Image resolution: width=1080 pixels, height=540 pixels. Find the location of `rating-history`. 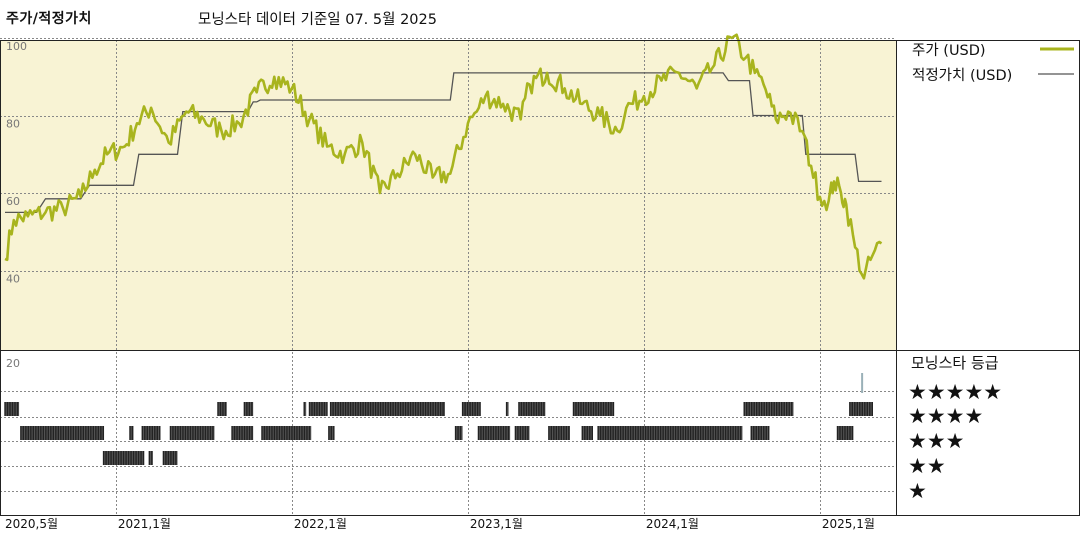

rating-history is located at coordinates (438, 419).